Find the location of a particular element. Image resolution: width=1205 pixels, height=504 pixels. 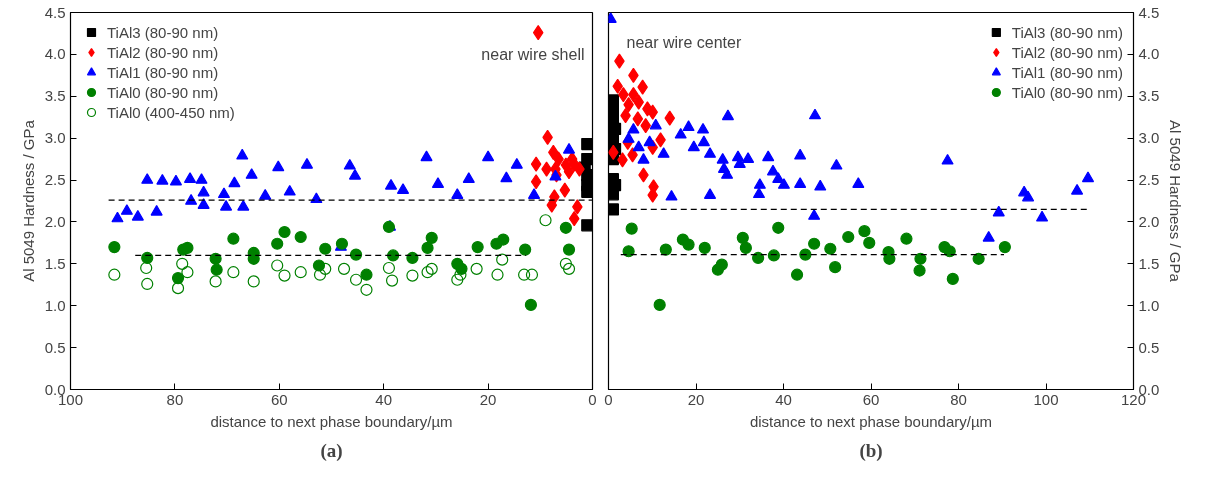

y-tick-label: 1.0 is located at coordinates (55, 305).